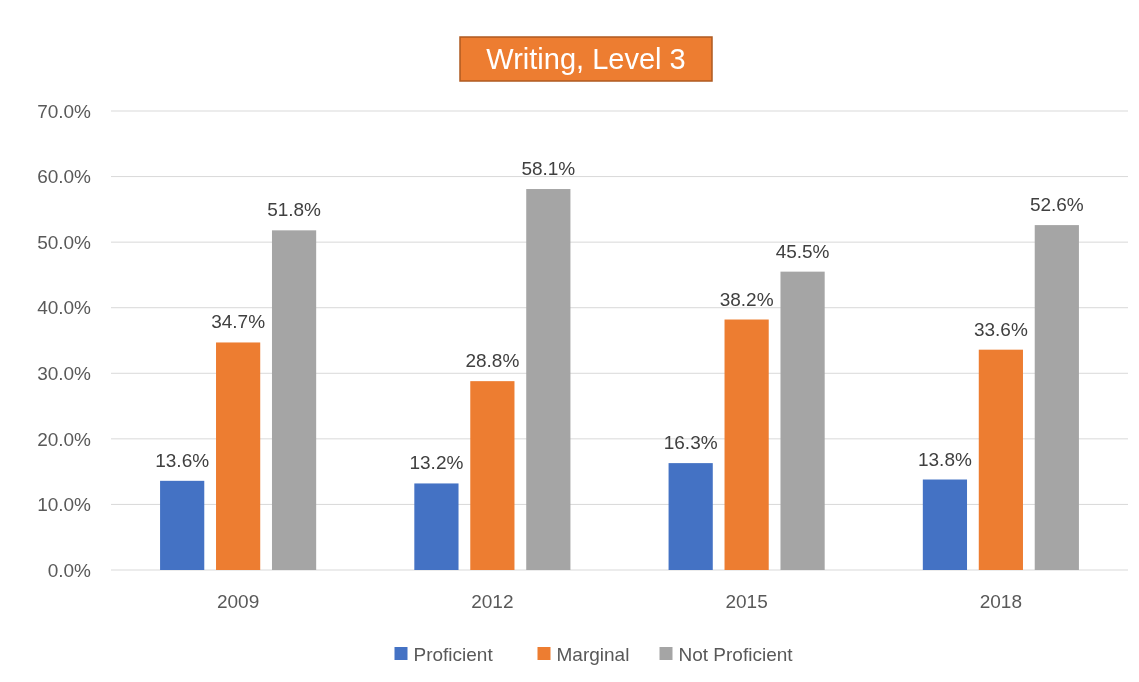 This screenshot has height=682, width=1139. Describe the element at coordinates (453, 654) in the screenshot. I see `legend-label: Proficient` at that location.